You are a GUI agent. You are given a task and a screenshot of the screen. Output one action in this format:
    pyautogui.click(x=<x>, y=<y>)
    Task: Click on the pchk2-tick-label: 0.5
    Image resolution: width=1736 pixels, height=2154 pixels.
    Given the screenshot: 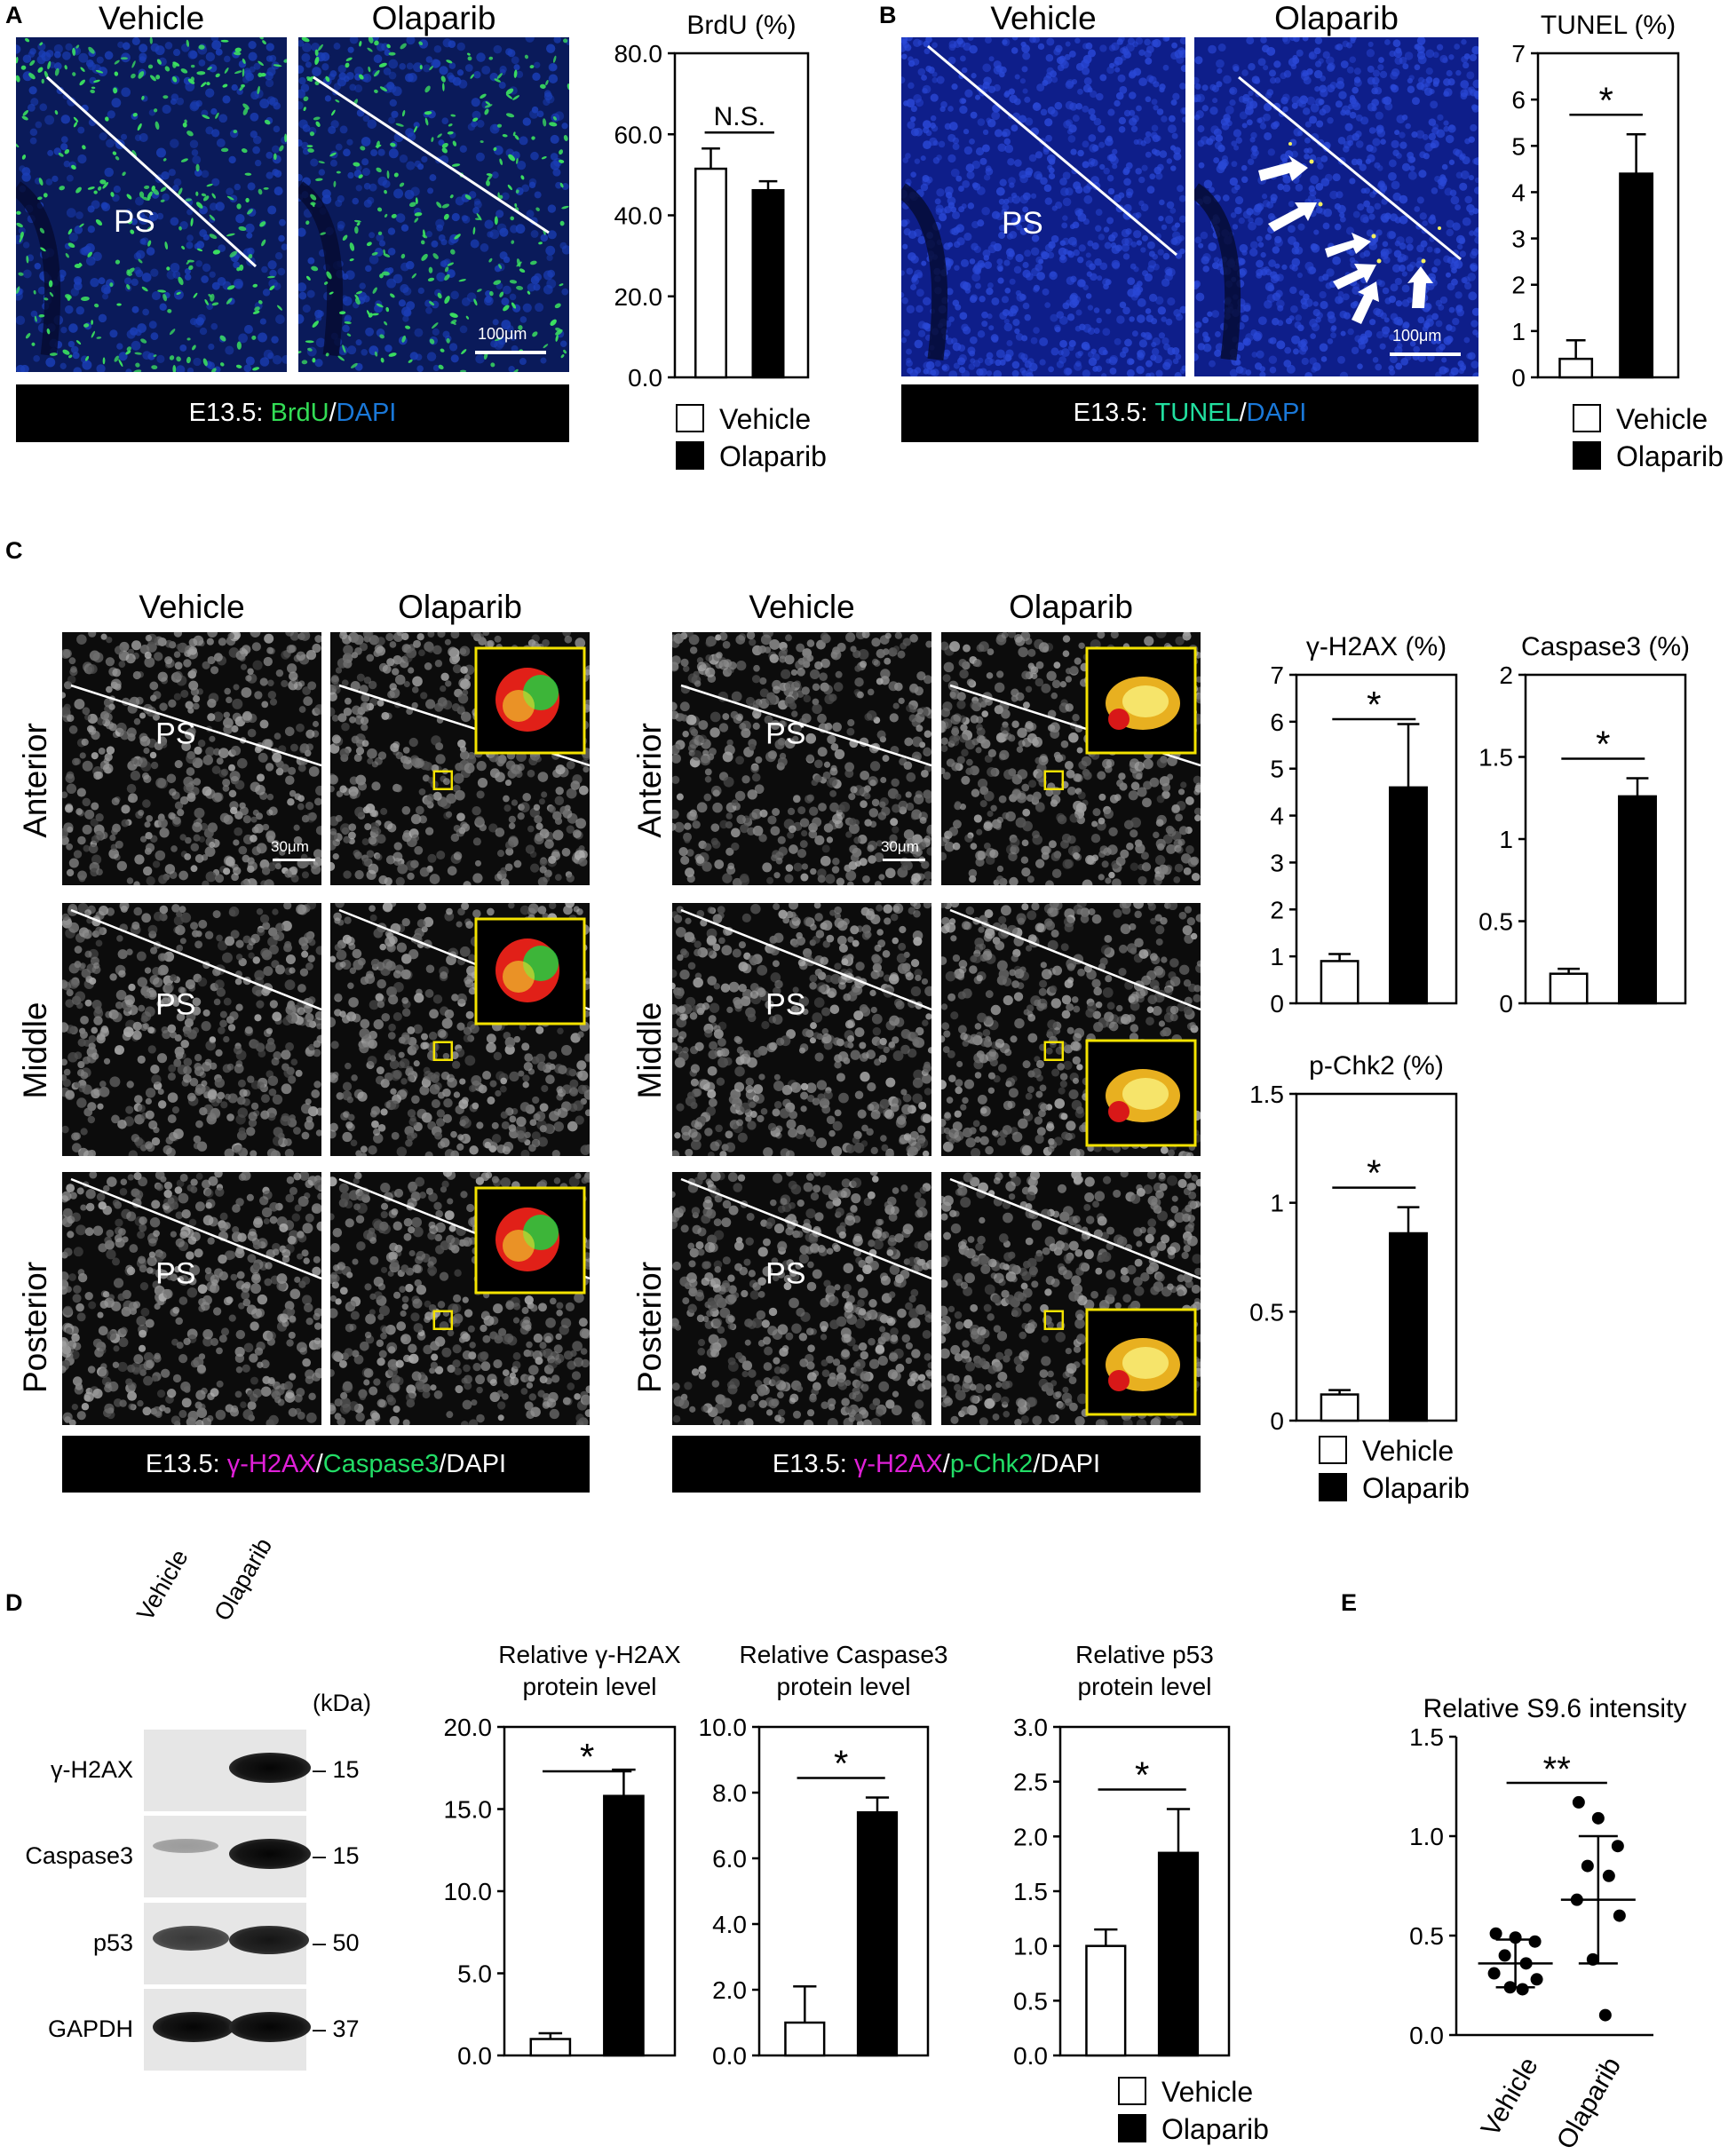 What is the action you would take?
    pyautogui.click(x=1266, y=1312)
    